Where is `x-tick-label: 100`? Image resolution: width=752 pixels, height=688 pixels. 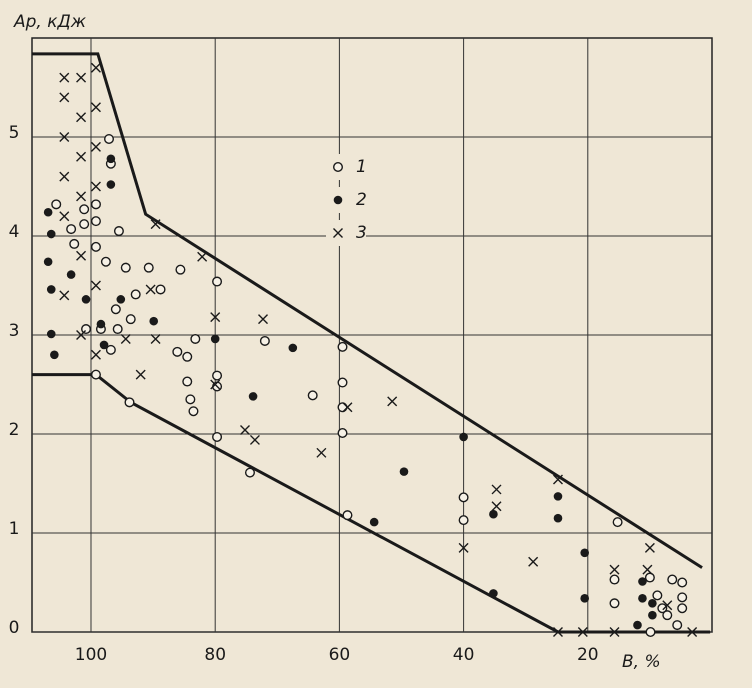 x-tick-label: 100 is located at coordinates (91, 655).